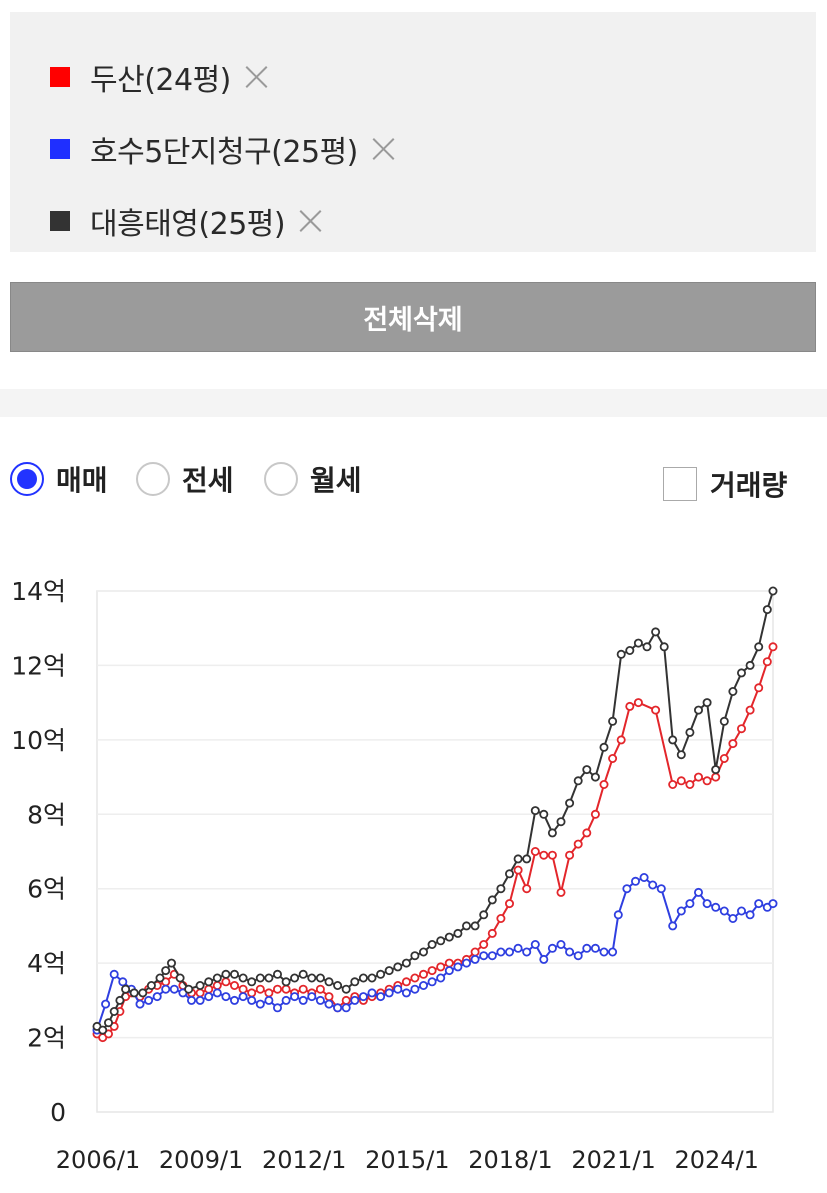 The width and height of the screenshot is (827, 1193). Describe the element at coordinates (725, 484) in the screenshot. I see `volume-checkbox: 거래량` at that location.